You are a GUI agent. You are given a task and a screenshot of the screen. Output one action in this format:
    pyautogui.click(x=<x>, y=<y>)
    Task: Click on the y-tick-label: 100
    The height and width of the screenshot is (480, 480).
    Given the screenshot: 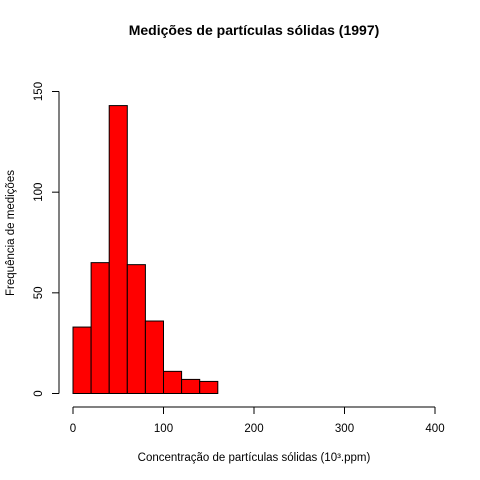 What is the action you would take?
    pyautogui.click(x=39, y=192)
    